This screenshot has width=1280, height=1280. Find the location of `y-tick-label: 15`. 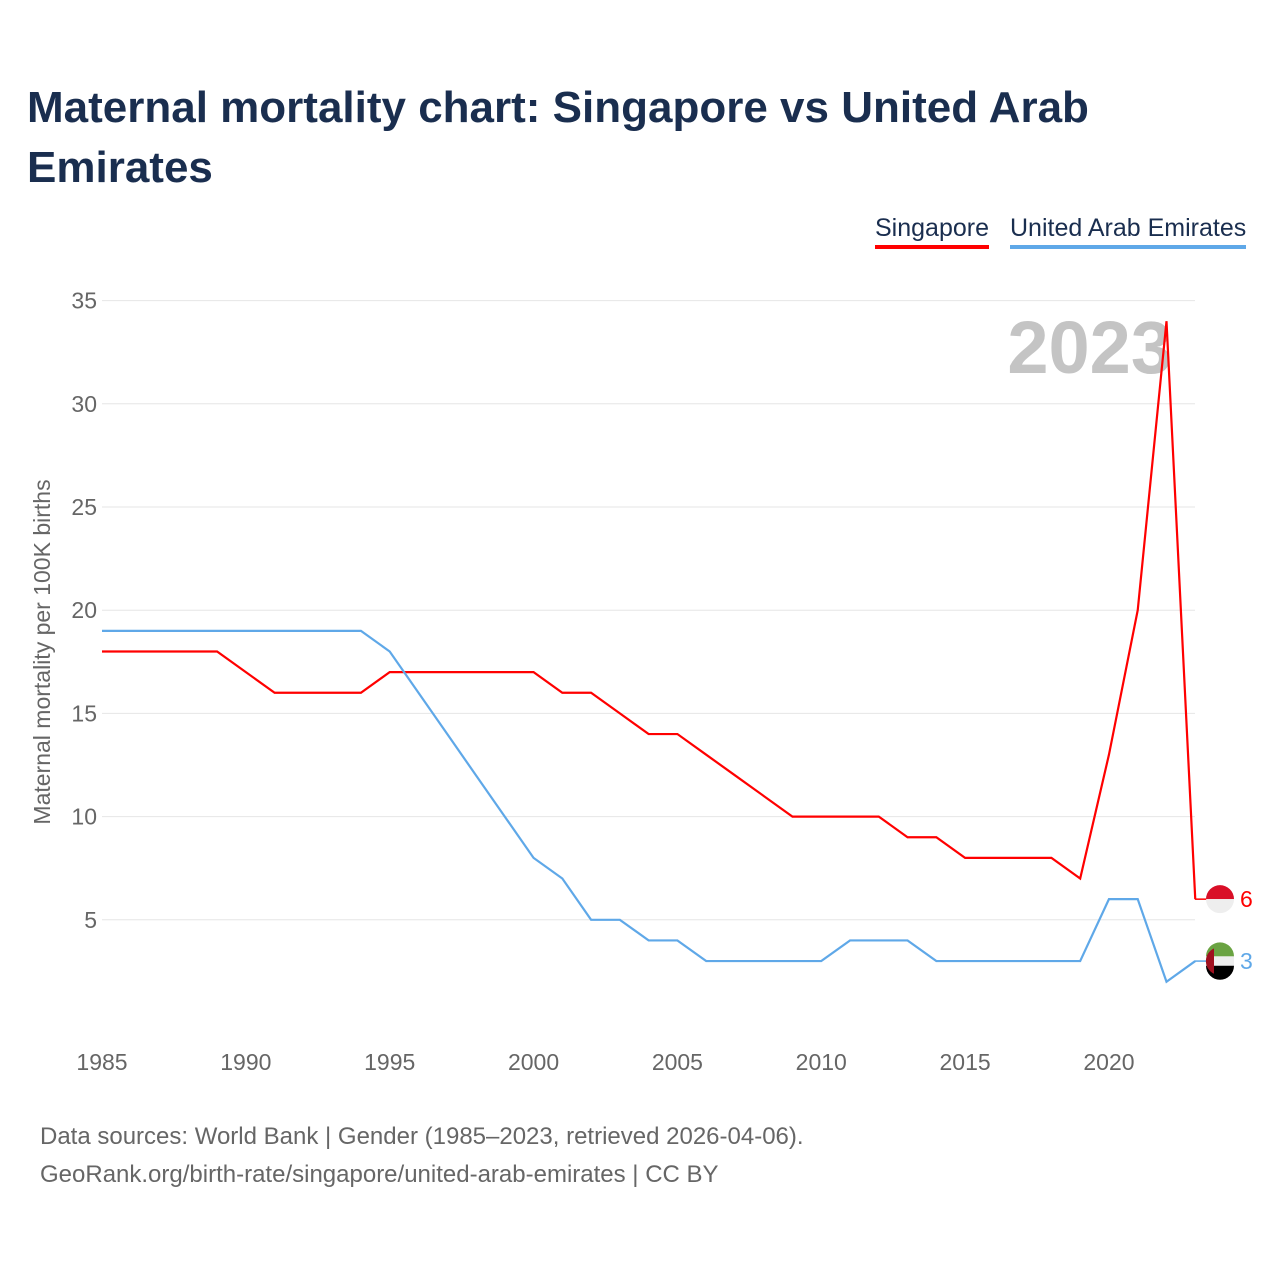

y-tick-label: 15 is located at coordinates (84, 713).